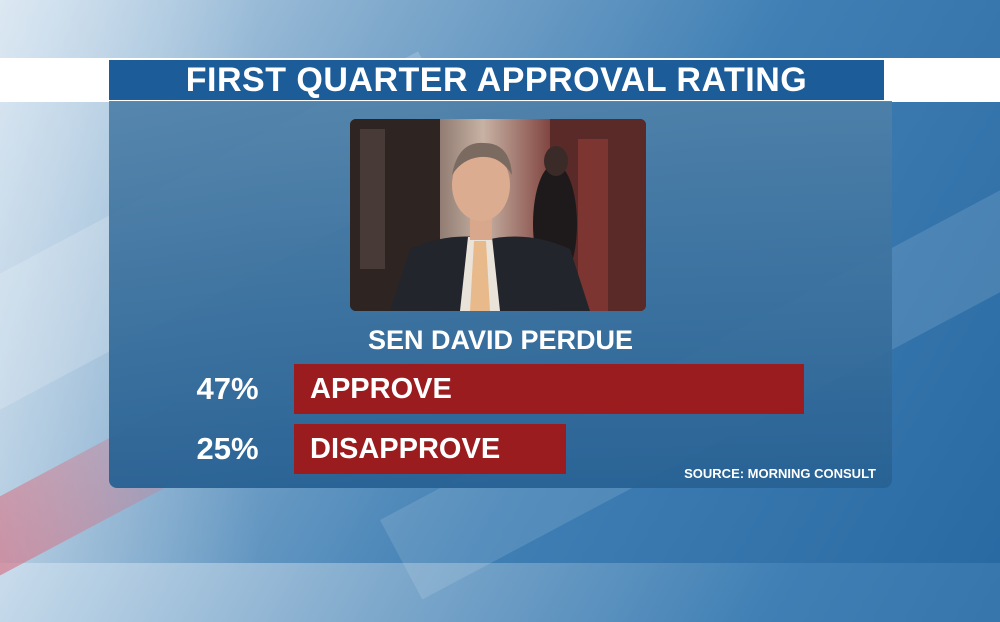  I want to click on chart-title: FIRST QUARTER APPROVAL RATING, so click(496, 80).